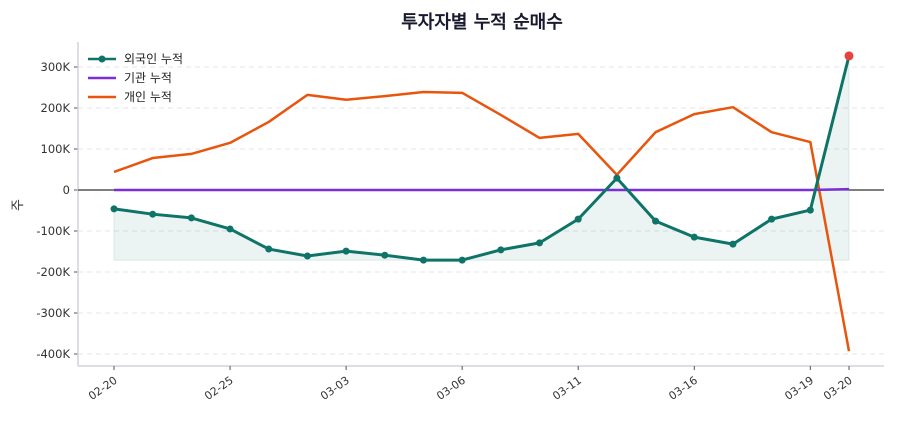 This screenshot has height=424, width=900. Describe the element at coordinates (103, 388) in the screenshot. I see `x-tick-label: 02-20` at that location.